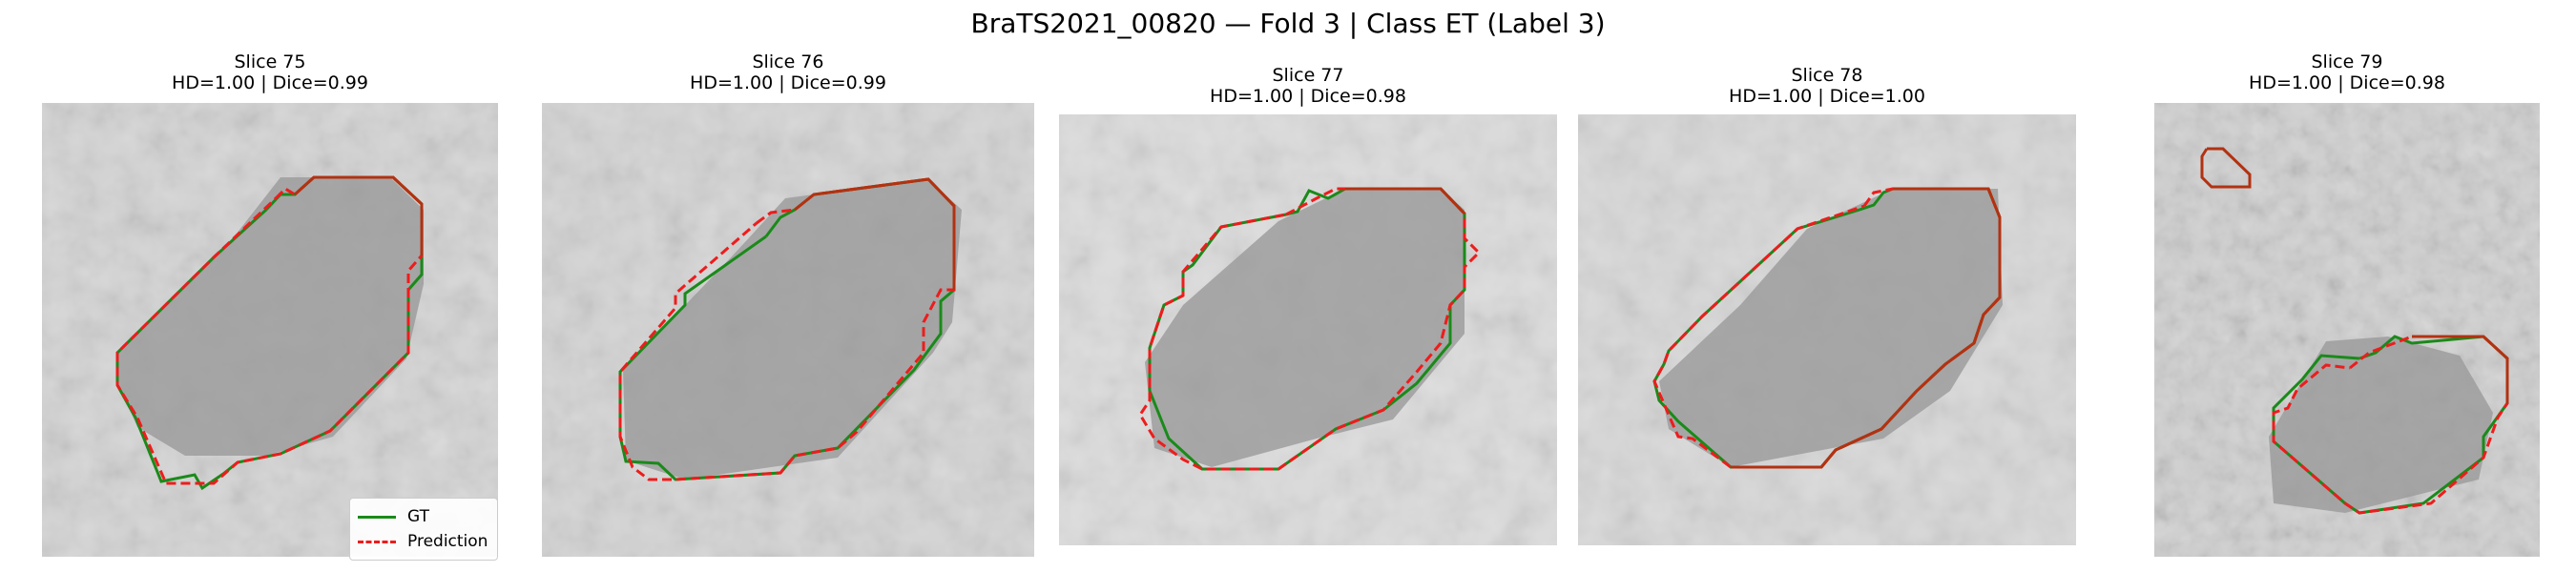 The height and width of the screenshot is (572, 2576). I want to click on legend-entry-gt: GT, so click(423, 516).